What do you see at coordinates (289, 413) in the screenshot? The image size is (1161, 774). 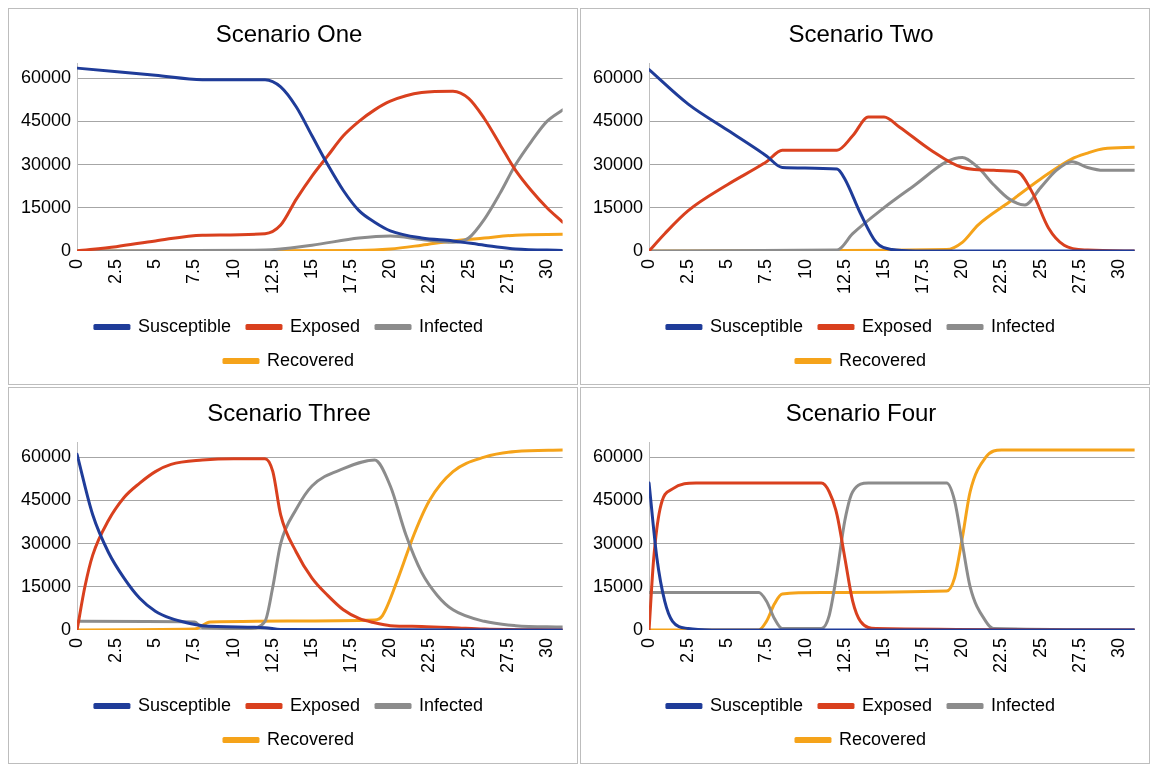 I see `chart-title: Scenario Three` at bounding box center [289, 413].